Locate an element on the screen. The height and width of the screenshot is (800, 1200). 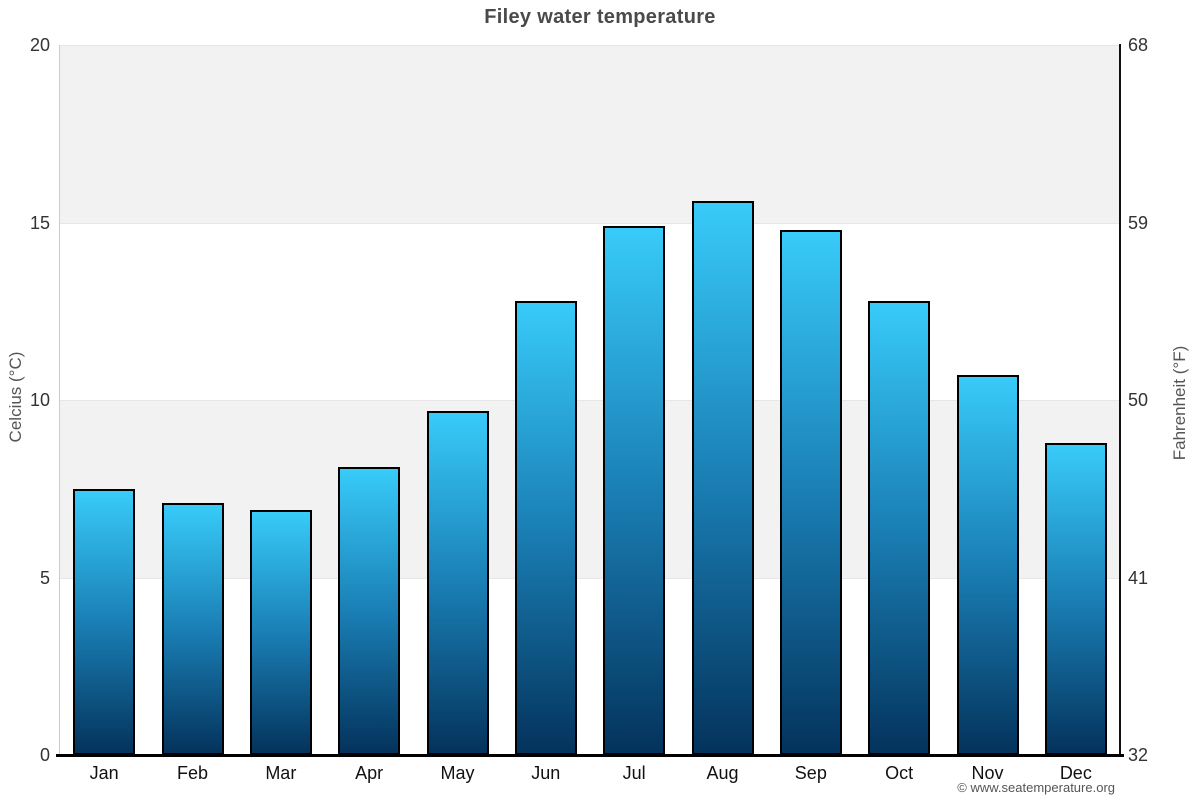
y-tick-fahrenheit-32: 32 is located at coordinates (1138, 755).